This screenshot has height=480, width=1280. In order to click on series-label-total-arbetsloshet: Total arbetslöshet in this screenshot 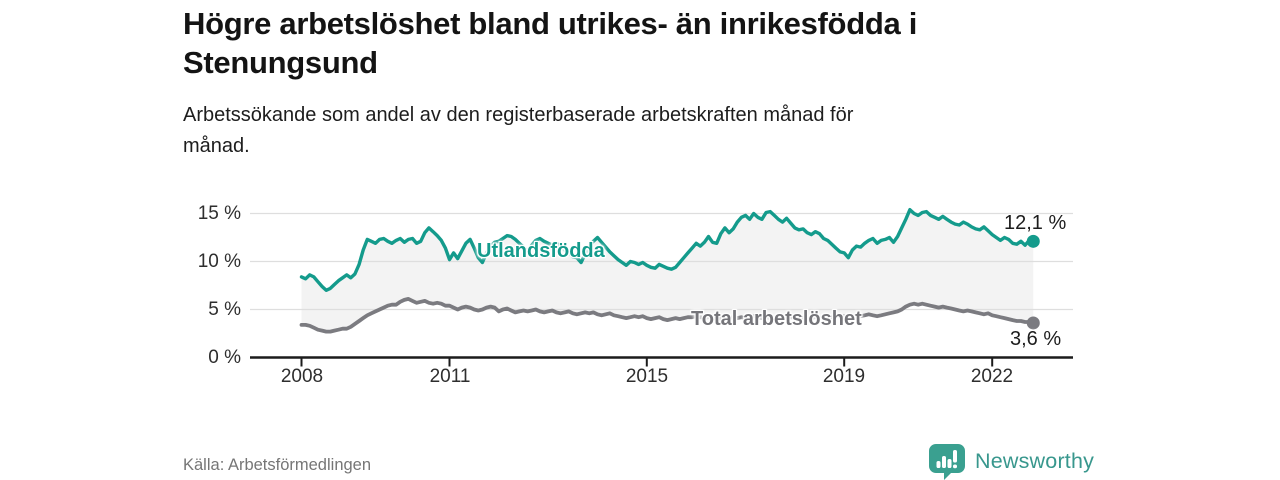, I will do `click(776, 319)`.